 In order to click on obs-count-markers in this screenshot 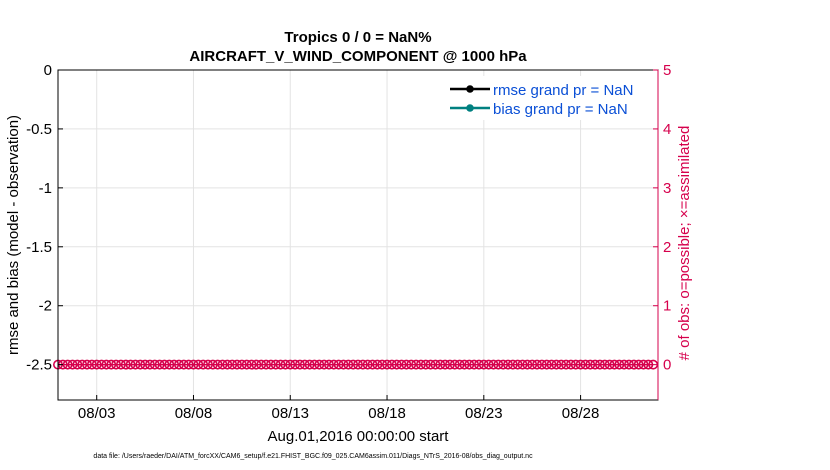, I will do `click(355, 364)`.